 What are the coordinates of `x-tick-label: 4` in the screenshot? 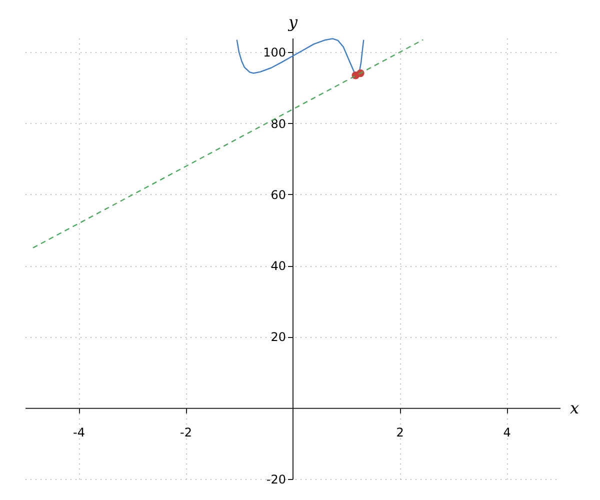 It's located at (507, 432).